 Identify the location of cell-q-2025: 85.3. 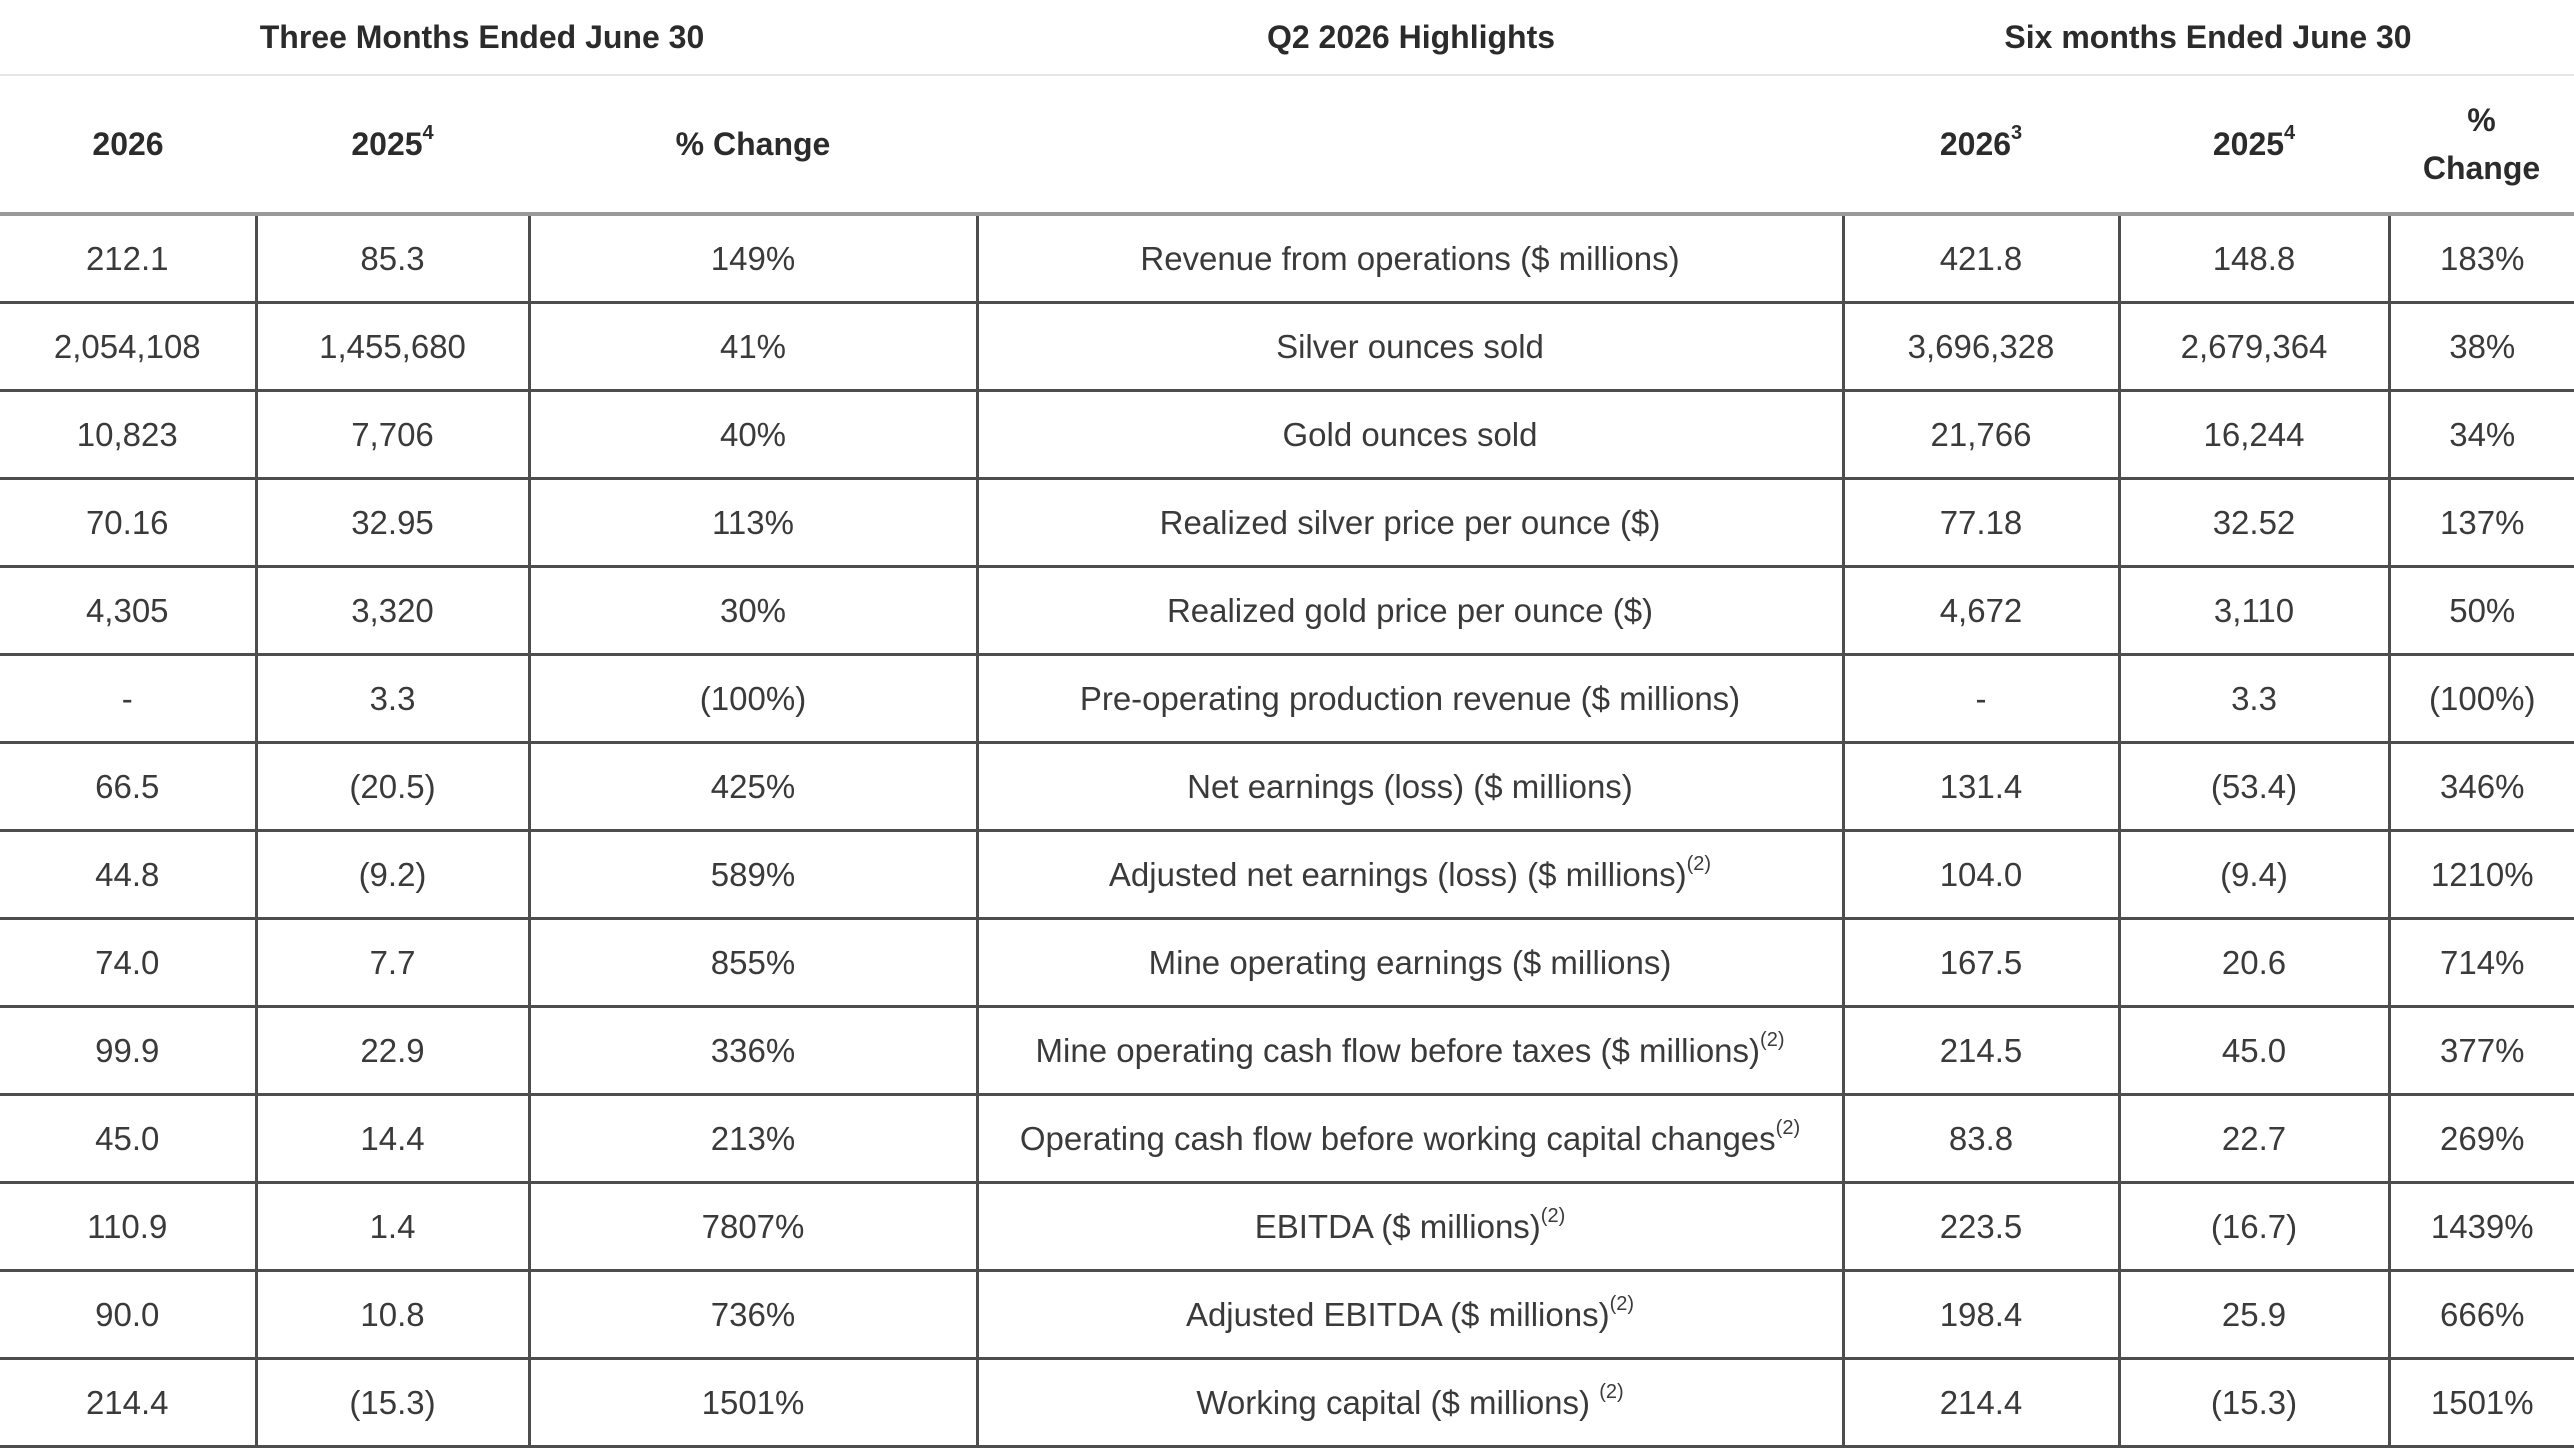
(391, 259).